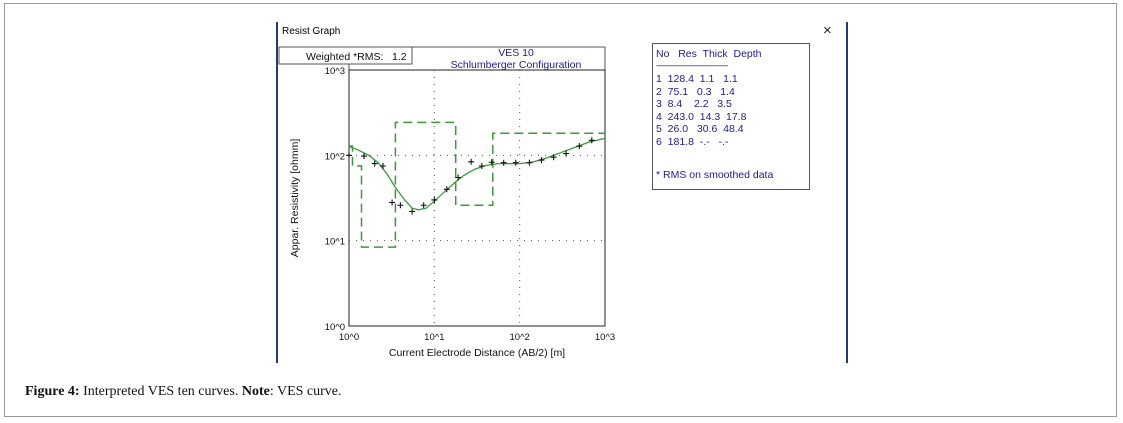 This screenshot has width=1123, height=423. Describe the element at coordinates (434, 337) in the screenshot. I see `x-tick-label: 10^1` at that location.